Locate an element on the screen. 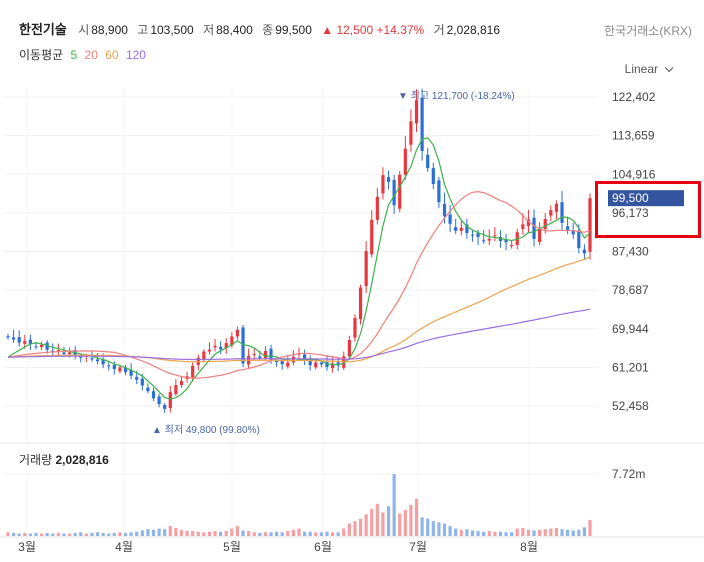  y-tick-label: 69,944 is located at coordinates (630, 329).